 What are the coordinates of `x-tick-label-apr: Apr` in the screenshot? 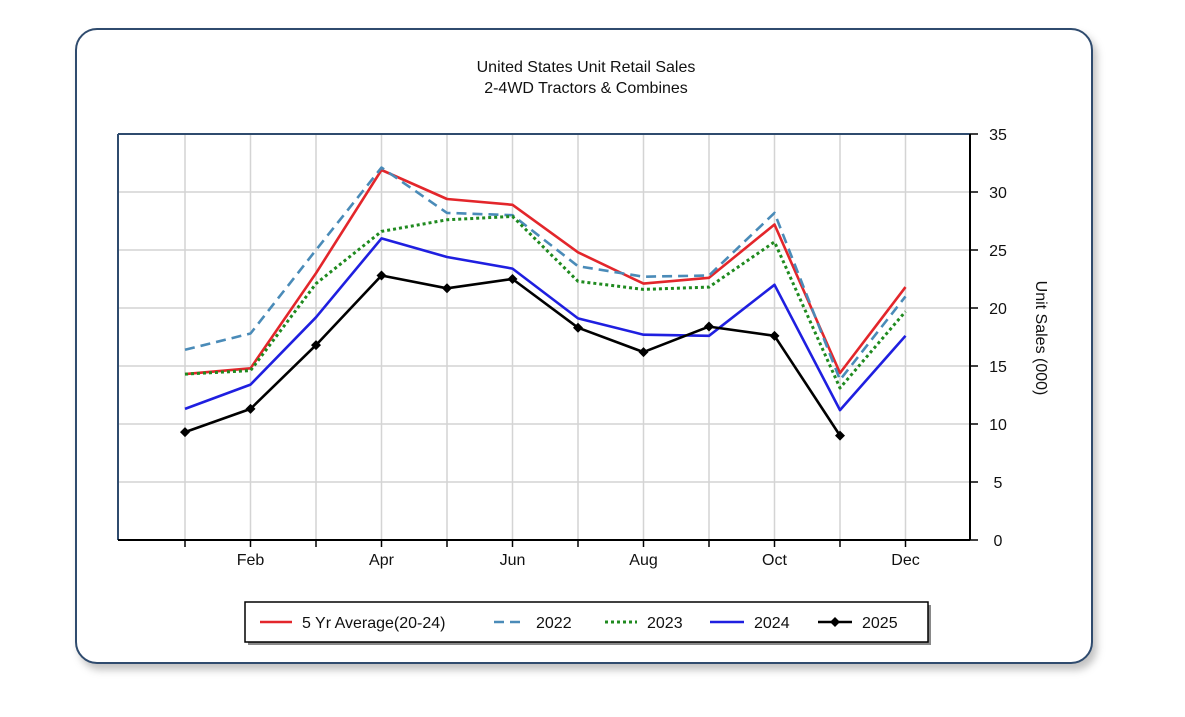 It's located at (382, 560).